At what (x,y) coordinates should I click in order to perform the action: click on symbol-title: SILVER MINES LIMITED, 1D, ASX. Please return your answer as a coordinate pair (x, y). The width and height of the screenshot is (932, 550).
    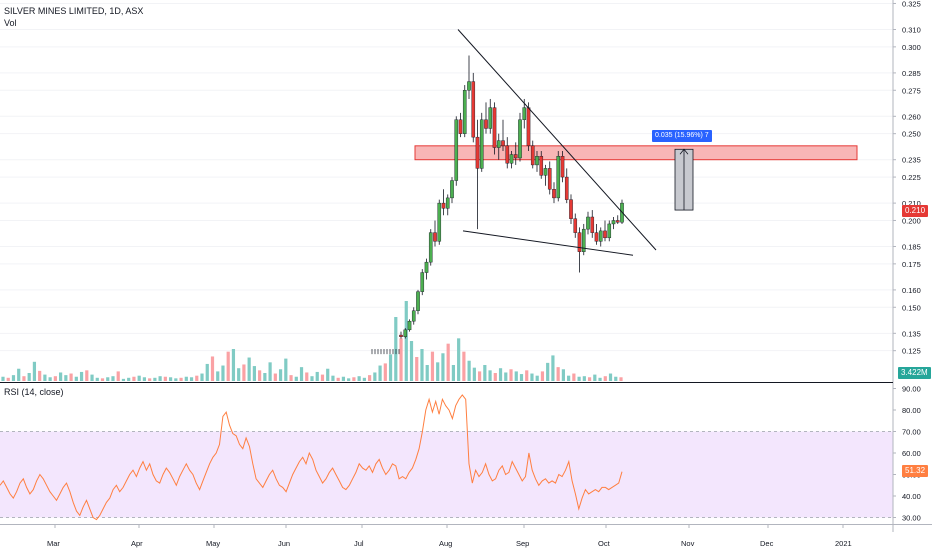
    Looking at the image, I should click on (74, 11).